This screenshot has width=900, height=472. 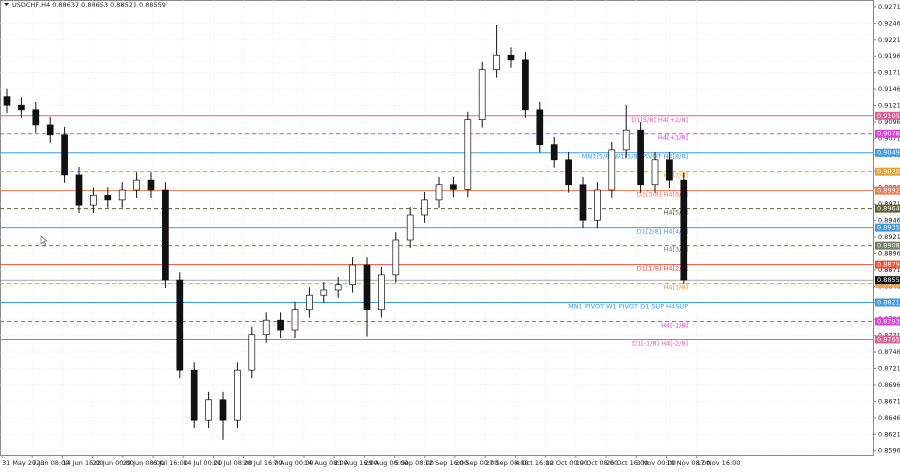 I want to click on level-price-label: 0.88796, so click(x=888, y=265).